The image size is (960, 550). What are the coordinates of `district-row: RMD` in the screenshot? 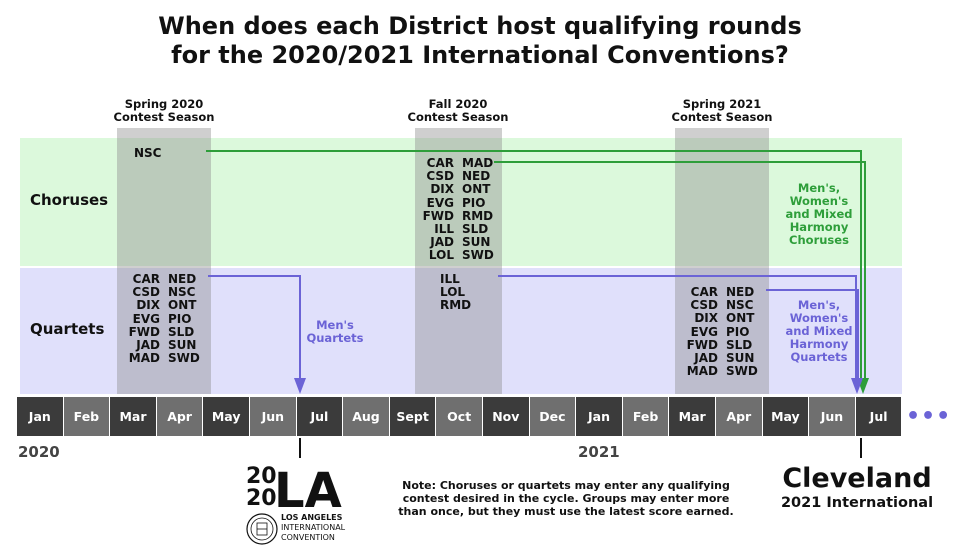 It's located at (468, 305).